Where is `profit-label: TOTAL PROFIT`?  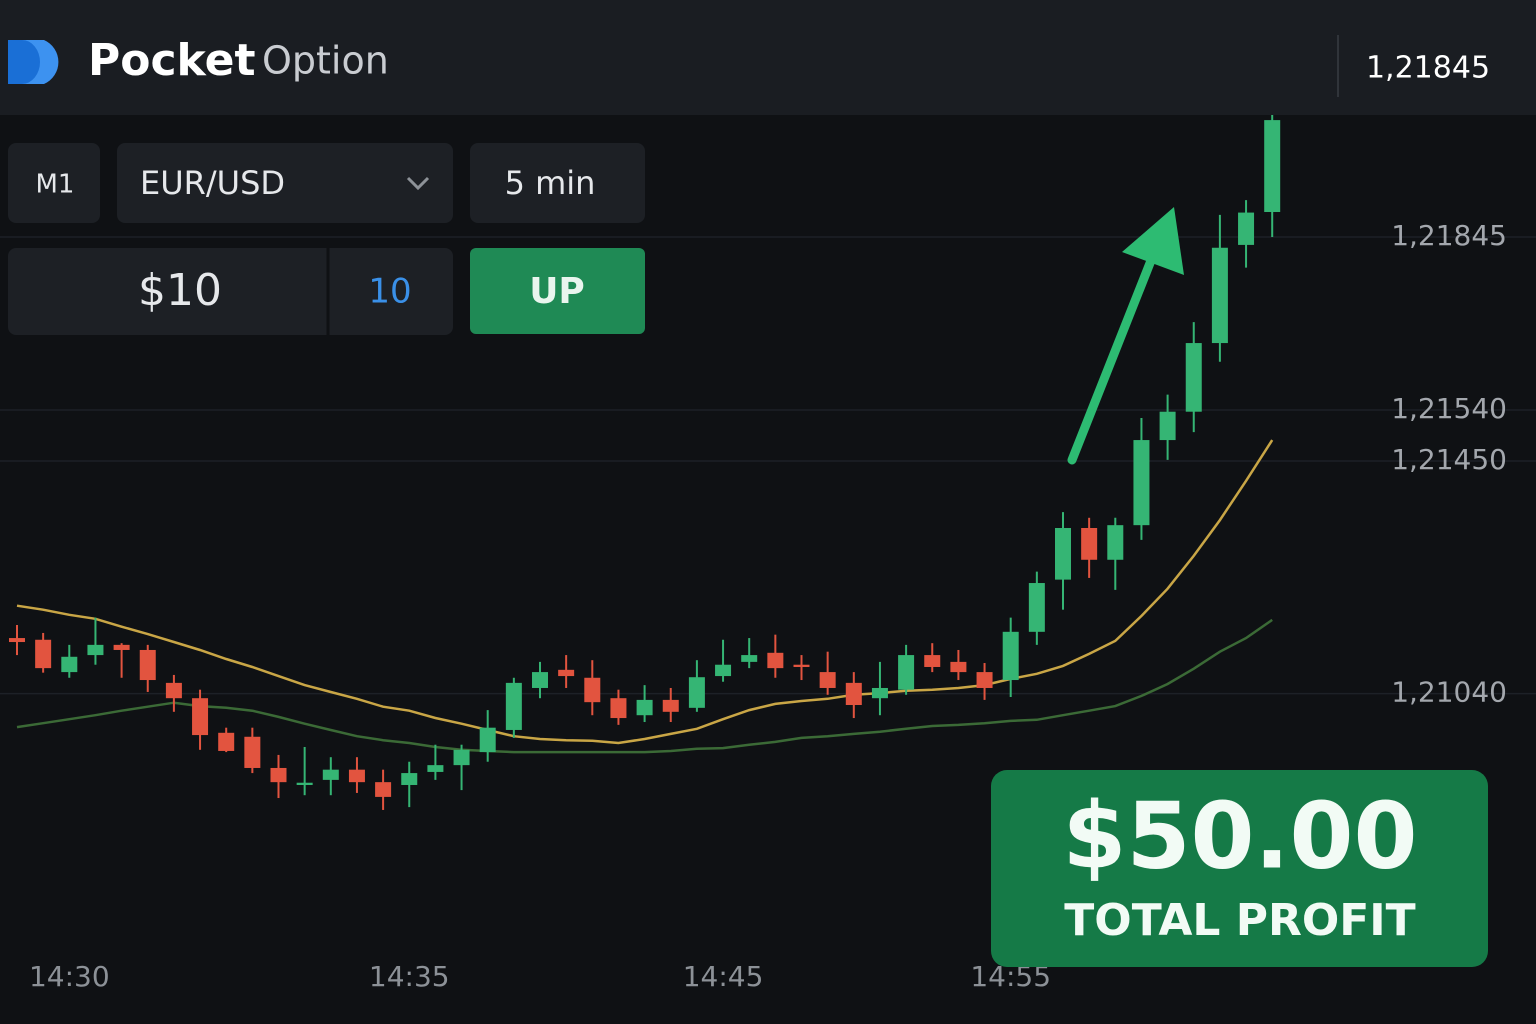
profit-label: TOTAL PROFIT is located at coordinates (1239, 920).